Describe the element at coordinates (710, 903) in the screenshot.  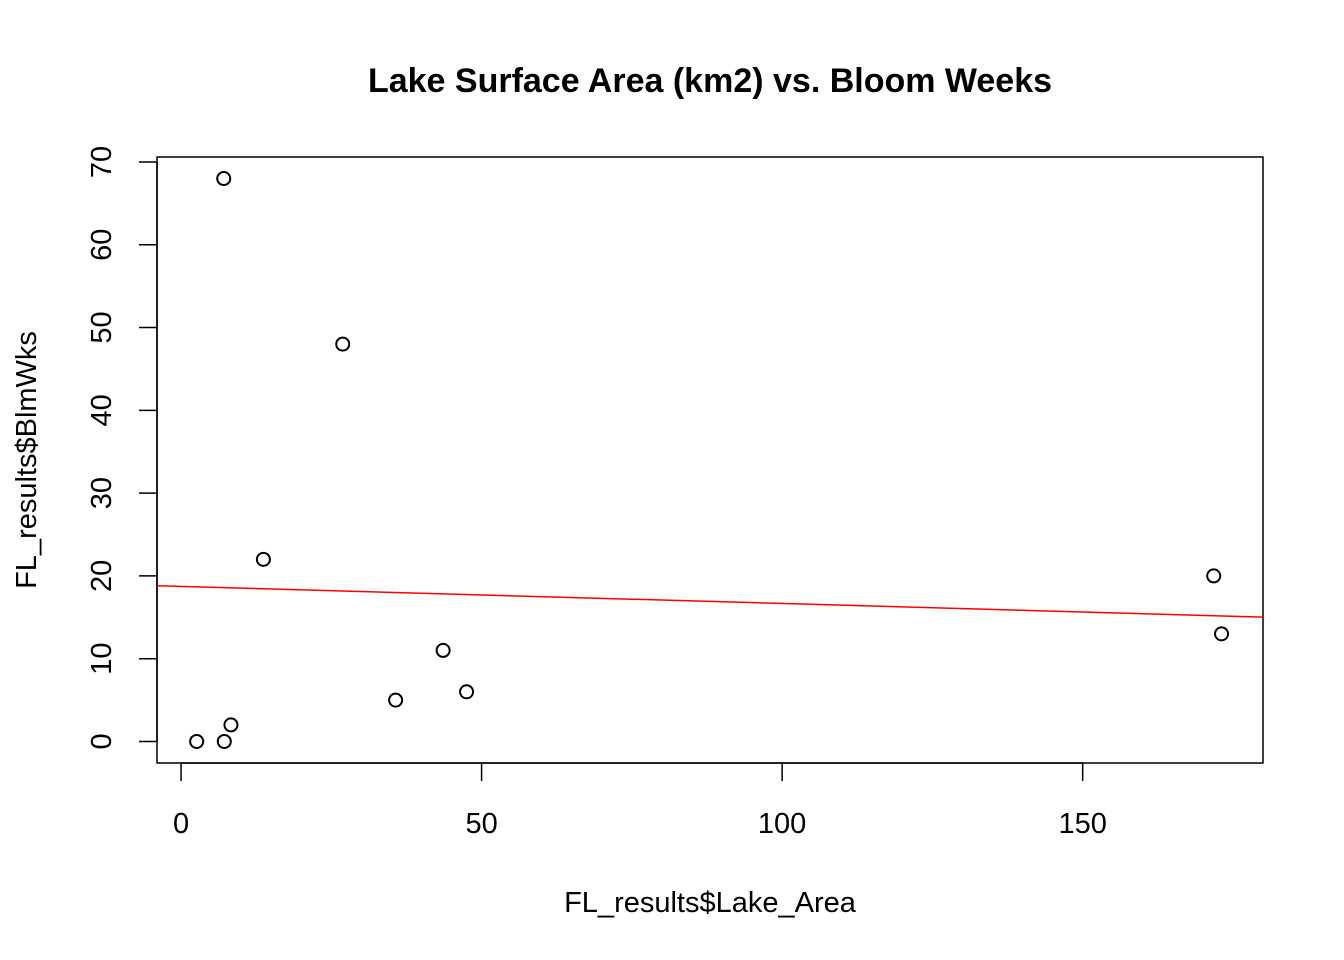
I see `x-axis-label: FL_results$Lake_Area` at that location.